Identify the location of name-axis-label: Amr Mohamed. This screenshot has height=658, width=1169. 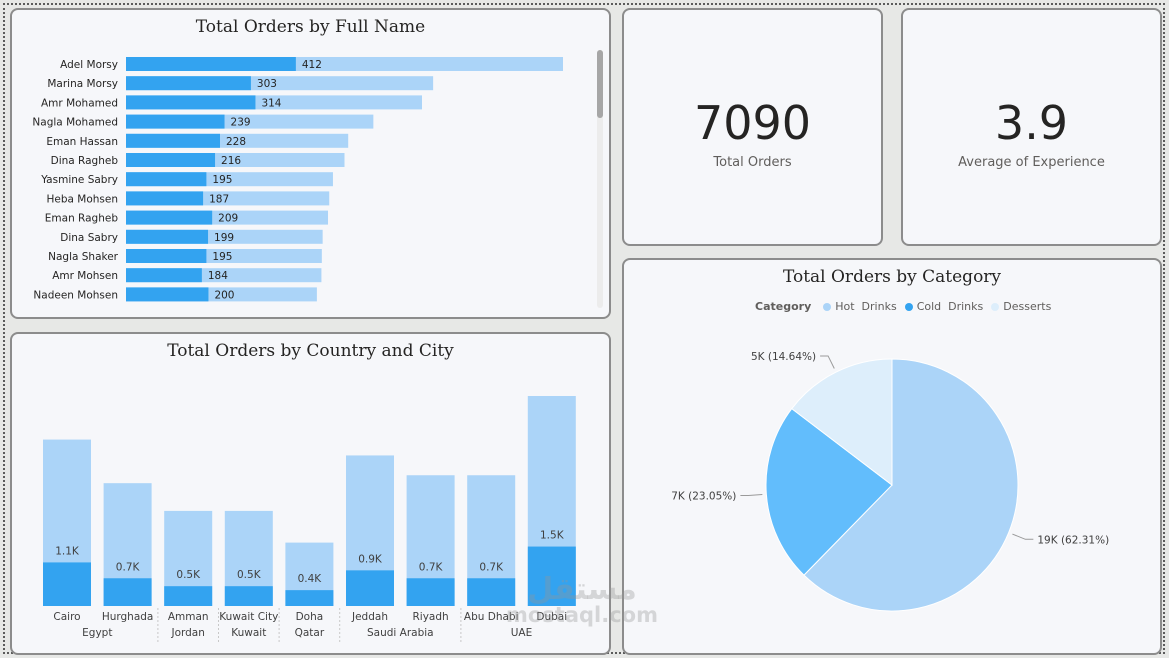
(79, 103).